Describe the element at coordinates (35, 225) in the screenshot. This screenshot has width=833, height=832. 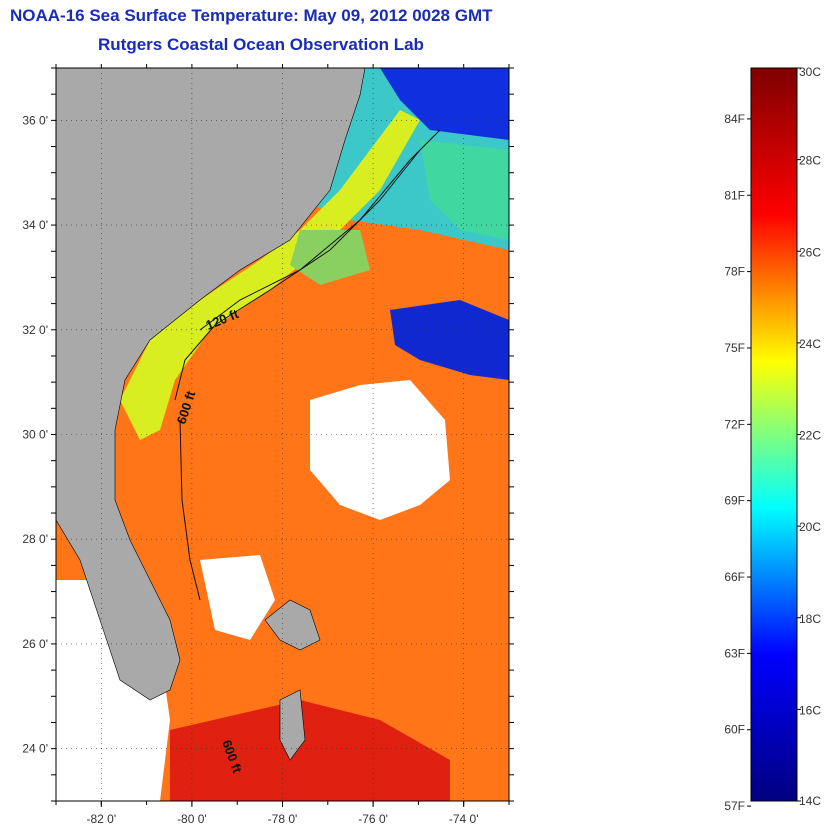
I see `y-tick-label: 34 0'` at that location.